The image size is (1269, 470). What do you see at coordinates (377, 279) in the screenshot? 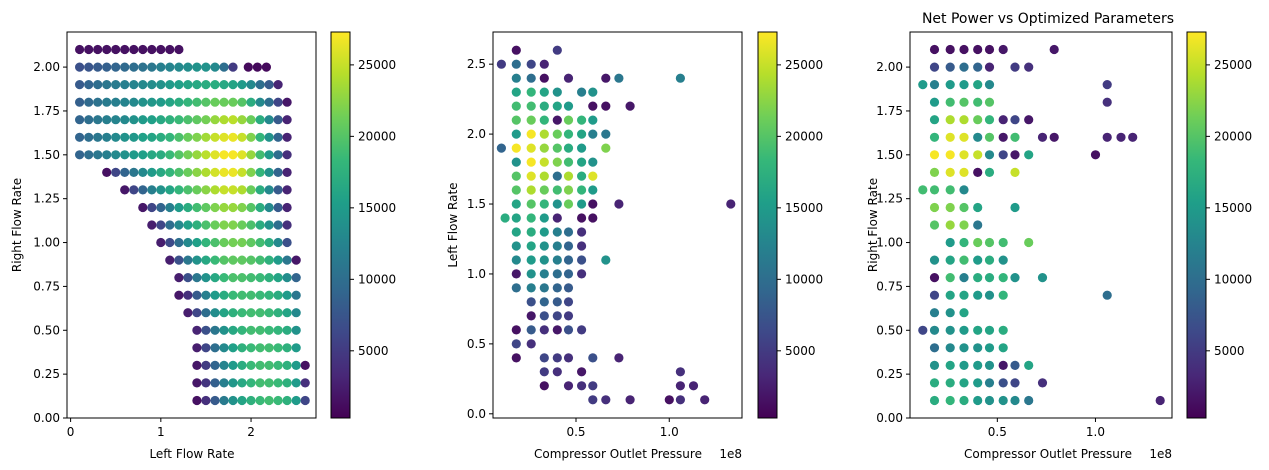
I see `colorbar-tick-label: 10000` at bounding box center [377, 279].